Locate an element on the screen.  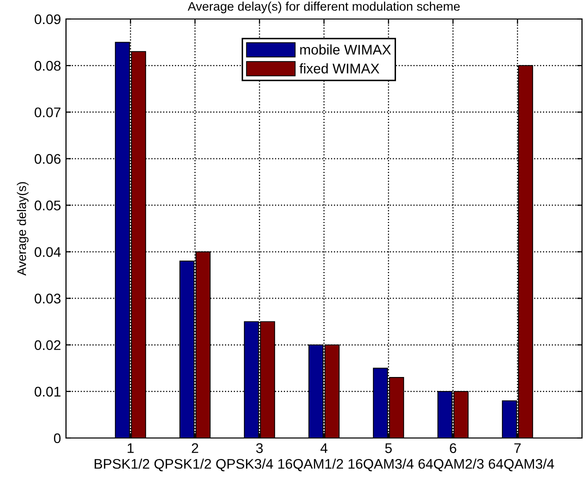
y-tick-label: 0.03 is located at coordinates (47, 299).